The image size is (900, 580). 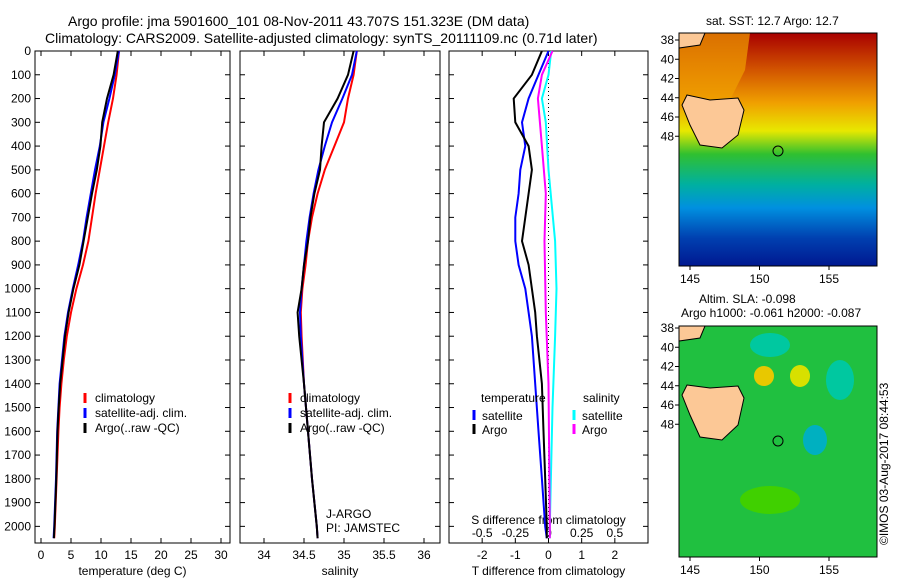 I want to click on sla-map, so click(x=778, y=441).